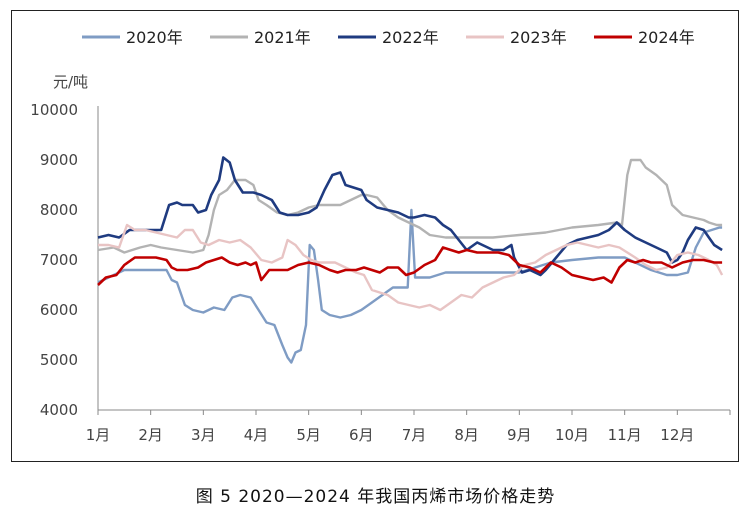 This screenshot has width=751, height=521. I want to click on legend-label: 2024年, so click(666, 37).